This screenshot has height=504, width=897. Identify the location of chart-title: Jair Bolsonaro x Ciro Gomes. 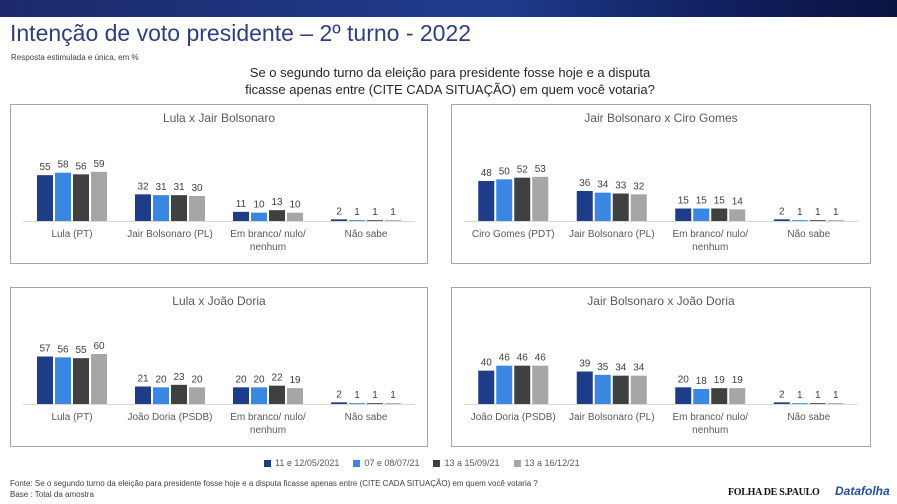
(661, 118).